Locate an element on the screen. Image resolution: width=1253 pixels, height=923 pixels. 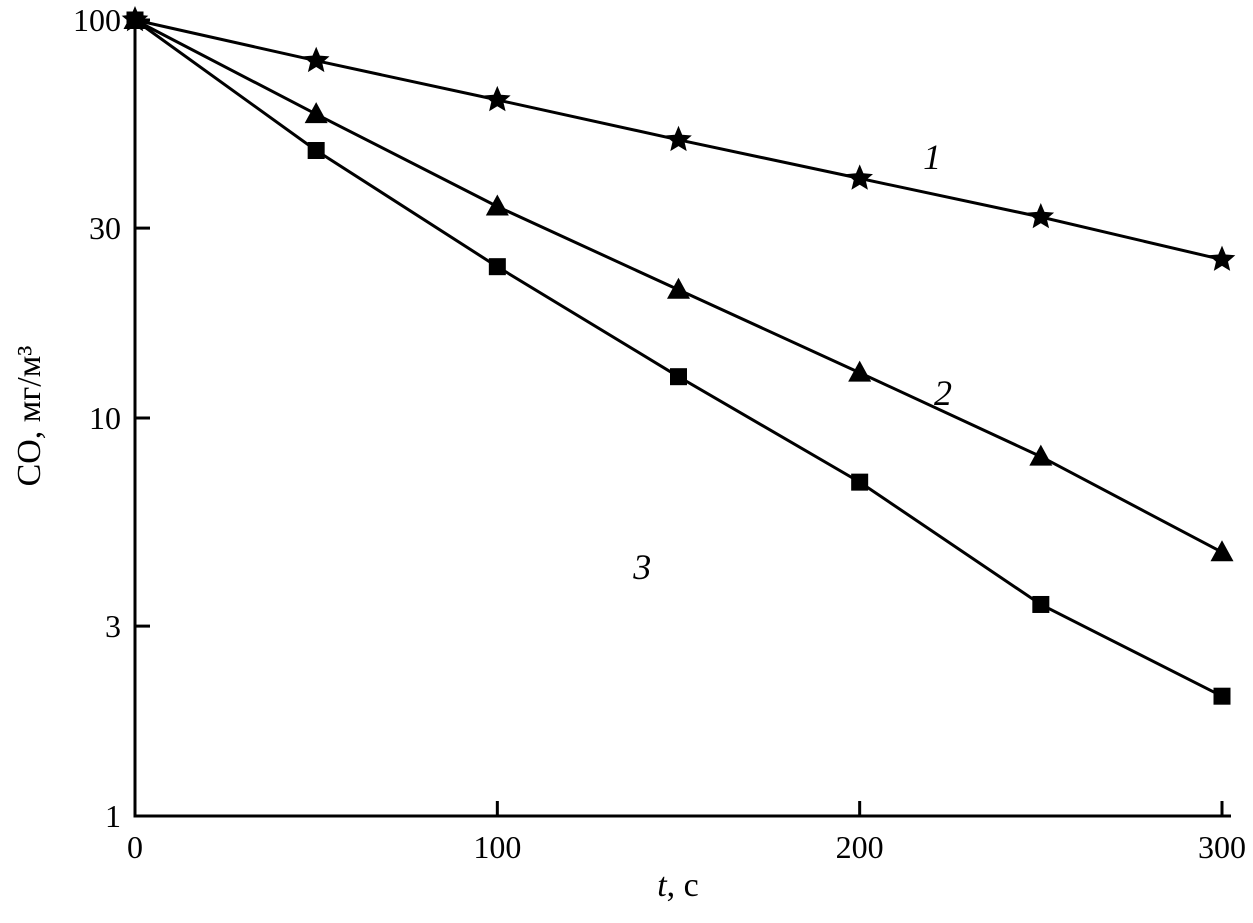
series-label-2: 2 is located at coordinates (943, 393).